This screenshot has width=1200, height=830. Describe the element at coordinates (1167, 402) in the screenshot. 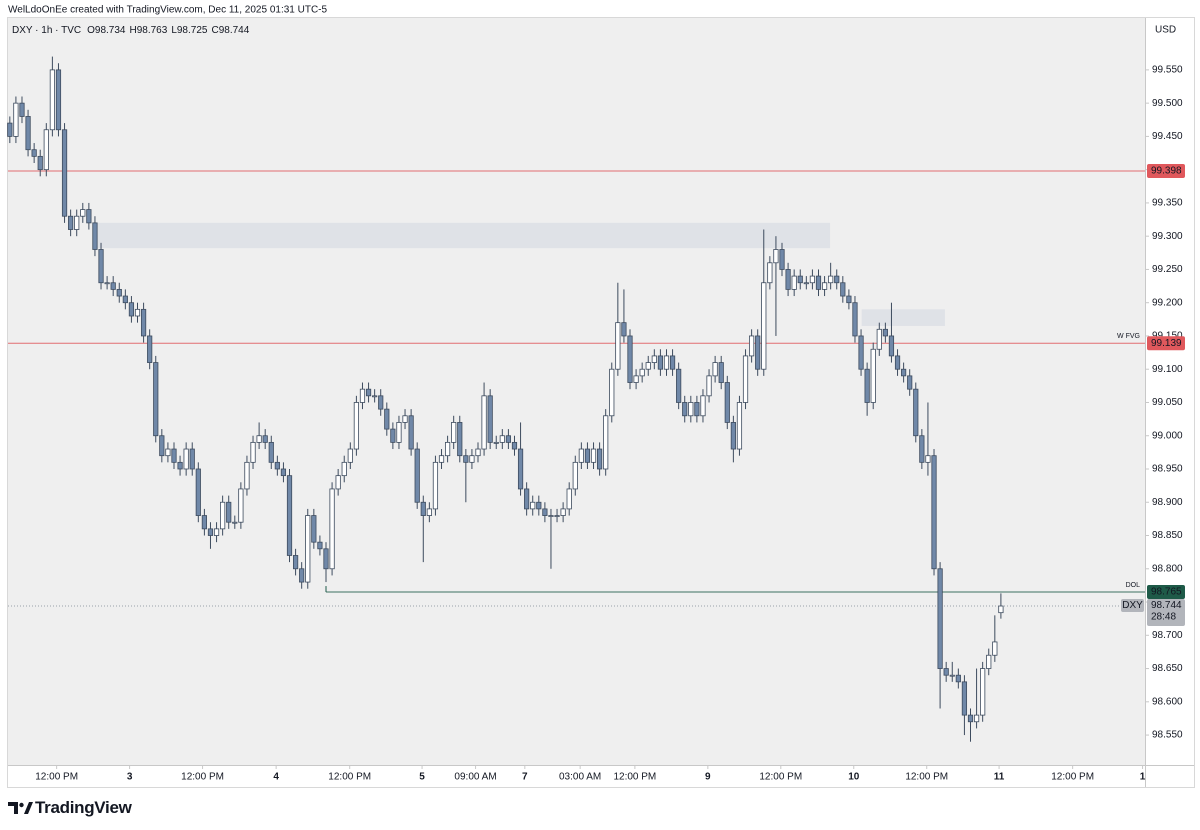

I see `y-tick-label: 99.050` at that location.